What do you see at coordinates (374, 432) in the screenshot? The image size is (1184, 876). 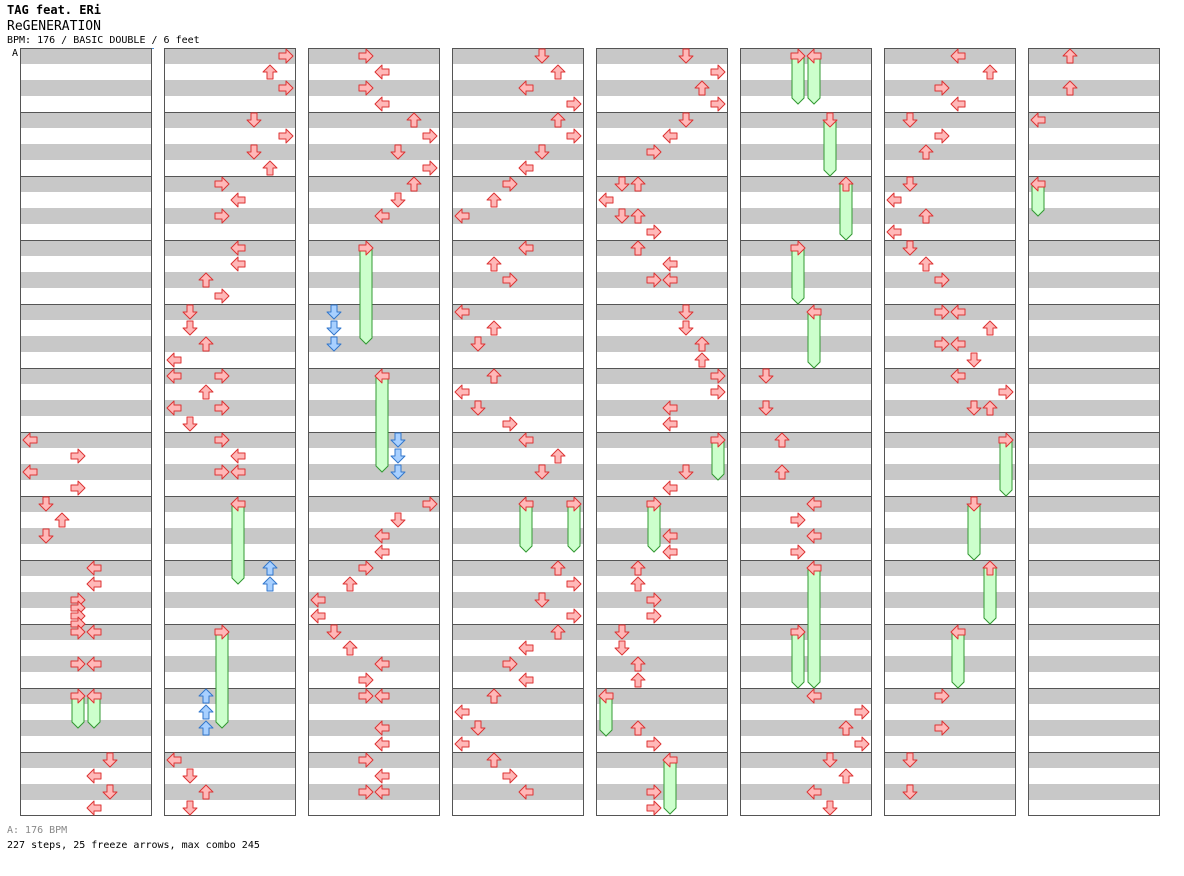 I see `chart-column-border` at bounding box center [374, 432].